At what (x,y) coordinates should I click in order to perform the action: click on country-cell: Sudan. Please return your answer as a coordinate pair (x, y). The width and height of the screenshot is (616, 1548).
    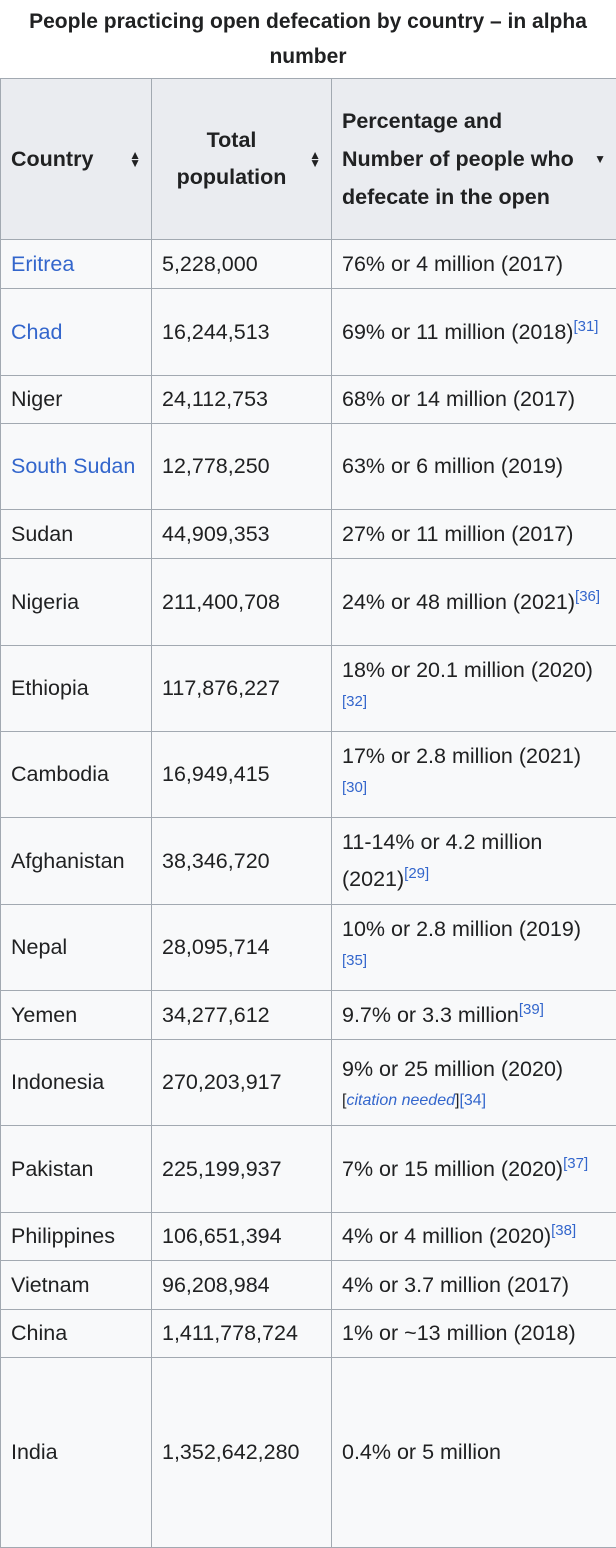
    Looking at the image, I should click on (76, 534).